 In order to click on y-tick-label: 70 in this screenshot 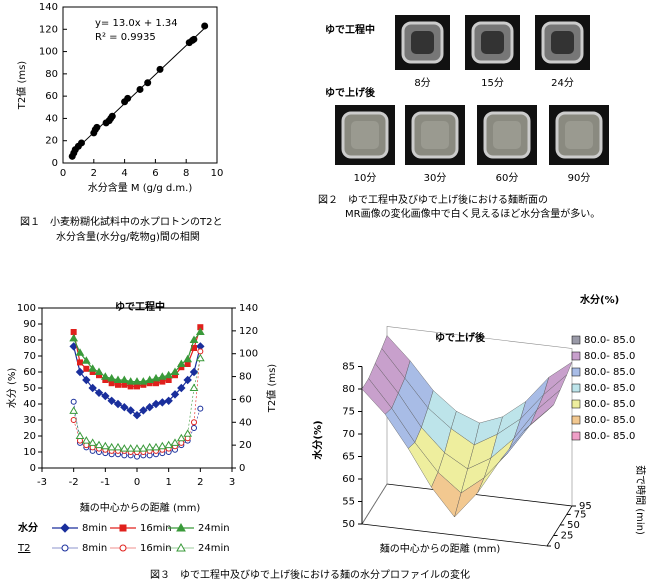, I will do `click(29, 356)`.